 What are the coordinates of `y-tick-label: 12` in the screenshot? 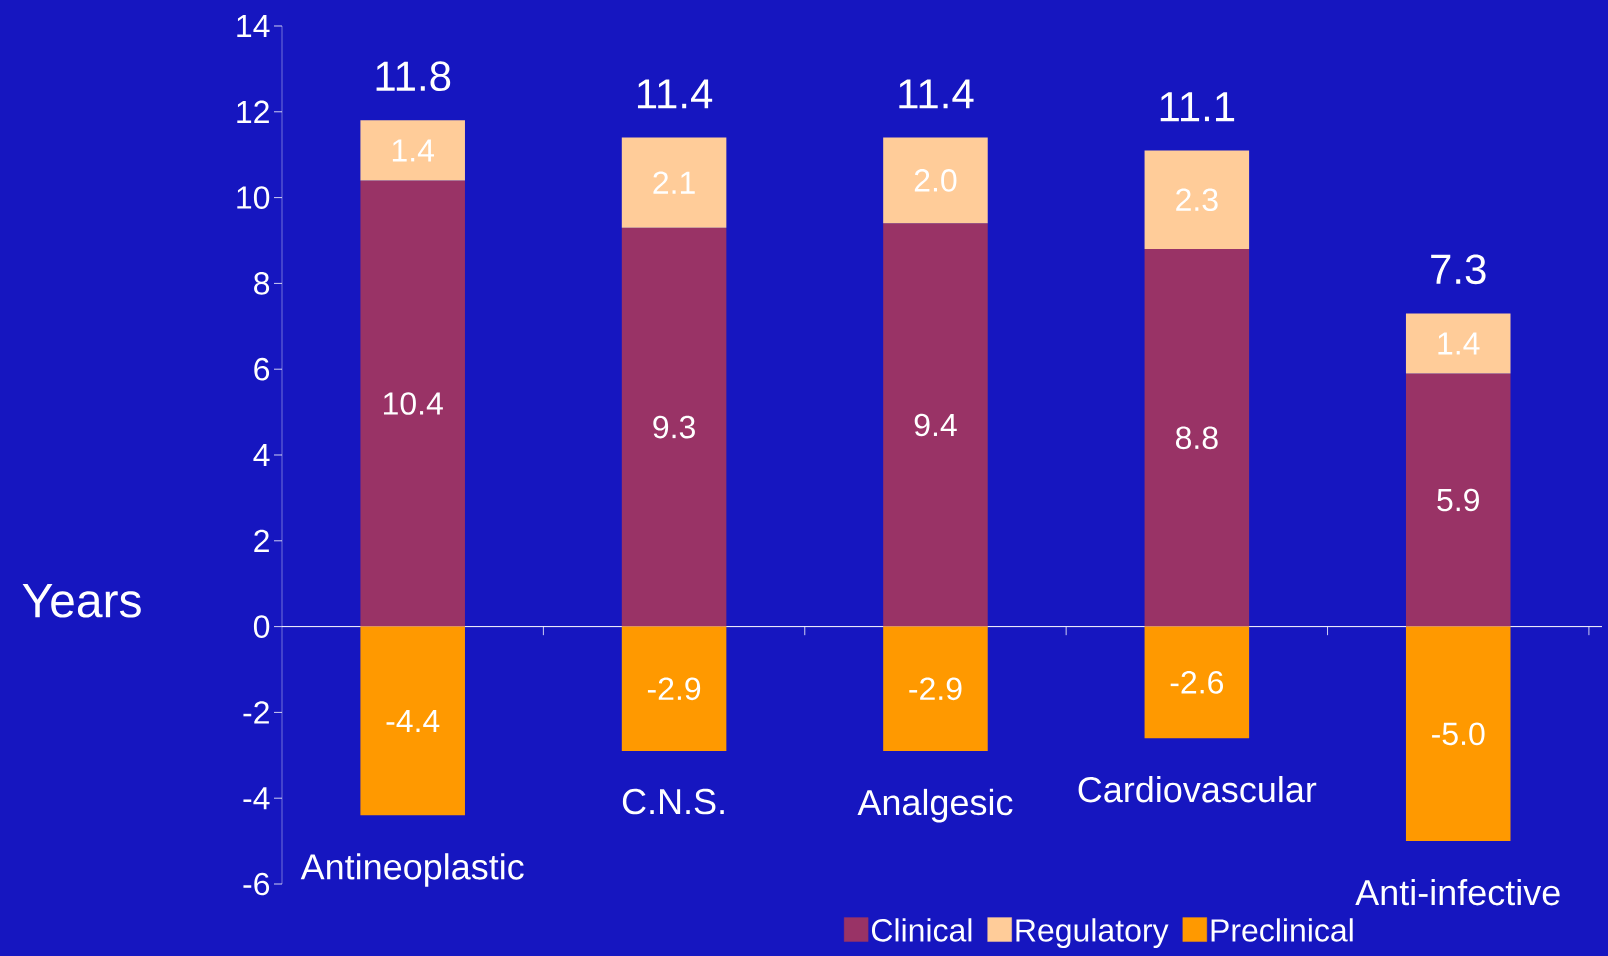 It's located at (253, 111).